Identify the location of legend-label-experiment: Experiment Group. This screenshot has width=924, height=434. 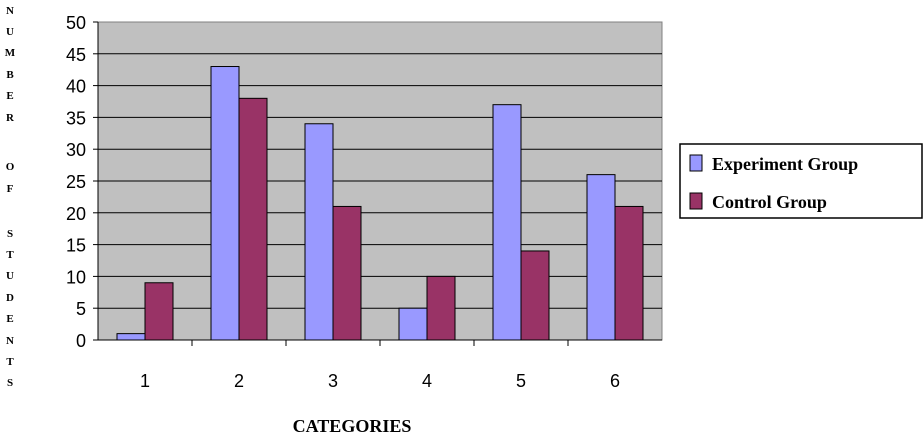
(785, 164).